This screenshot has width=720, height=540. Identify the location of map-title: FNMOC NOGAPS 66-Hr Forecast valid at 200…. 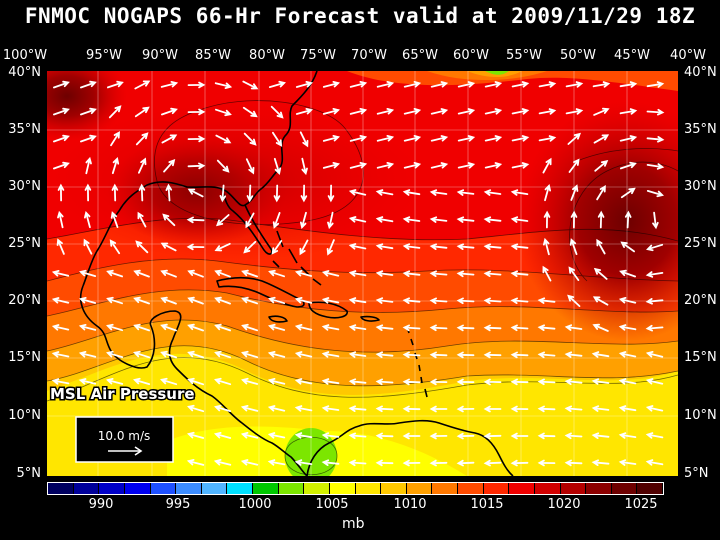
(360, 16).